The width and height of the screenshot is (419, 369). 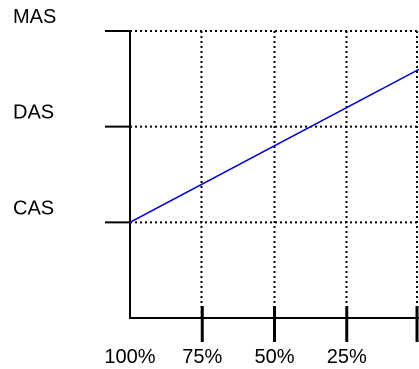 I want to click on x-tick-label: 75%, so click(x=202, y=357).